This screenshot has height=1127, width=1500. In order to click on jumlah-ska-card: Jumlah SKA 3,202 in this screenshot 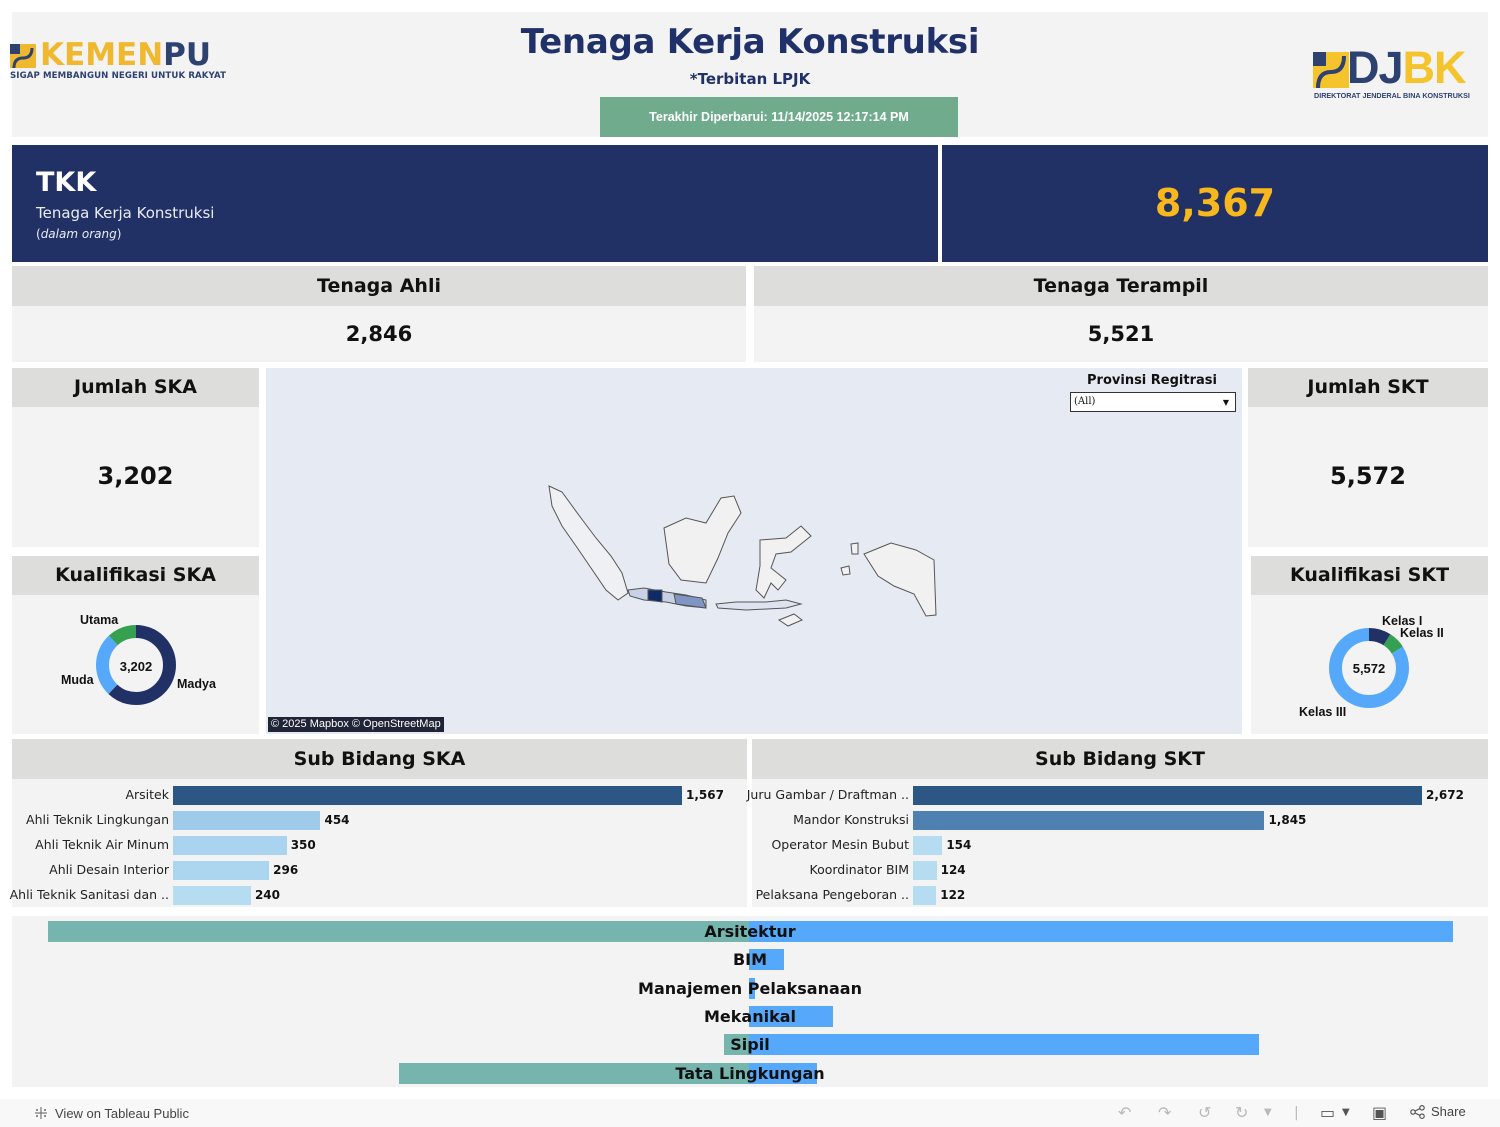, I will do `click(135, 457)`.